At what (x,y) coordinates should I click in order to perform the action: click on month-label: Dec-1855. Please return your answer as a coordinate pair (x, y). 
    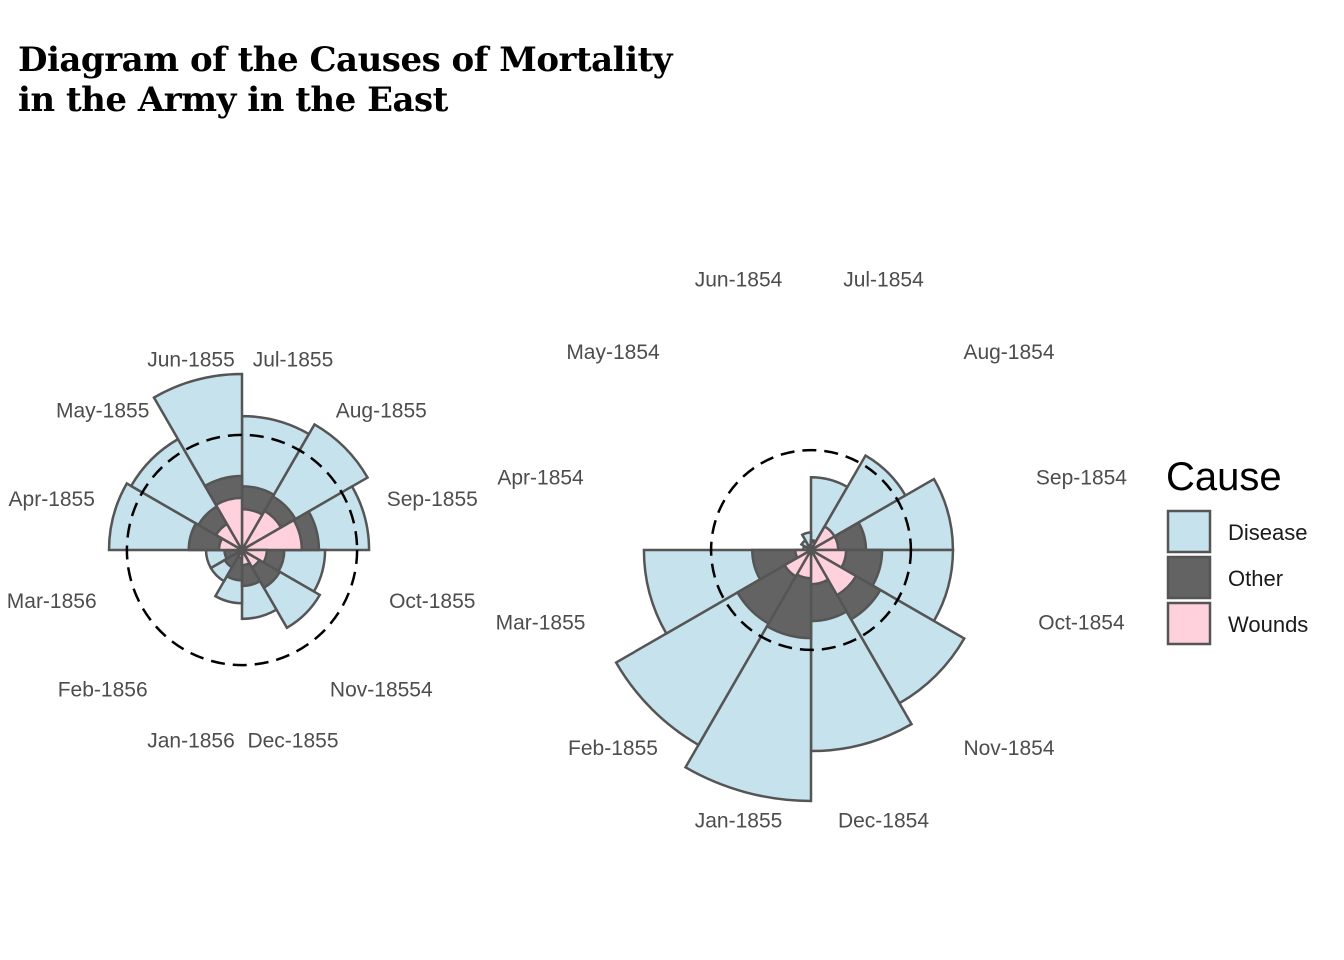
    Looking at the image, I should click on (292, 740).